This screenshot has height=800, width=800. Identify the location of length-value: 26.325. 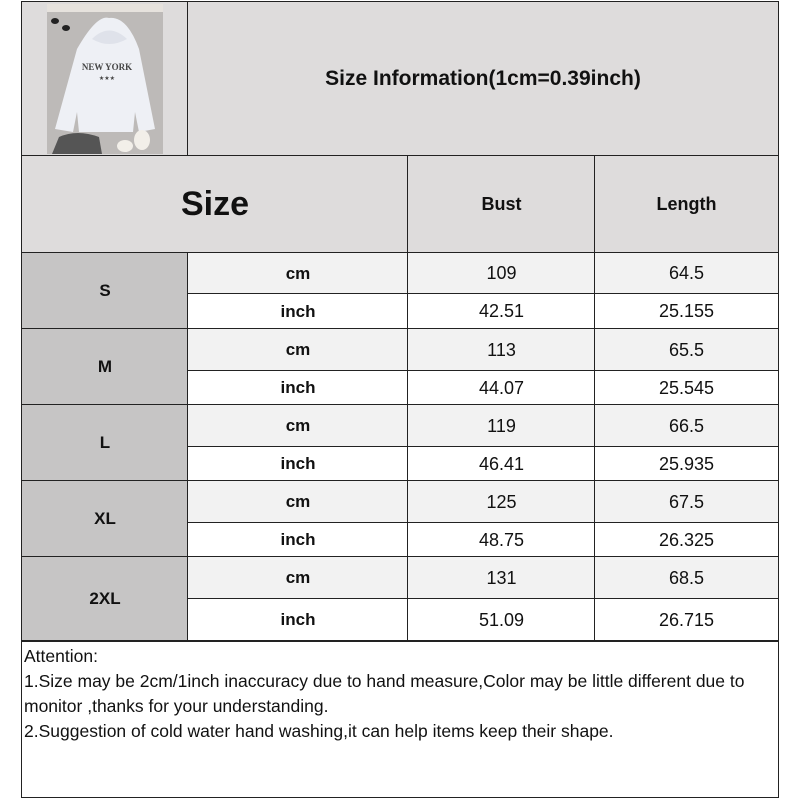
(686, 540).